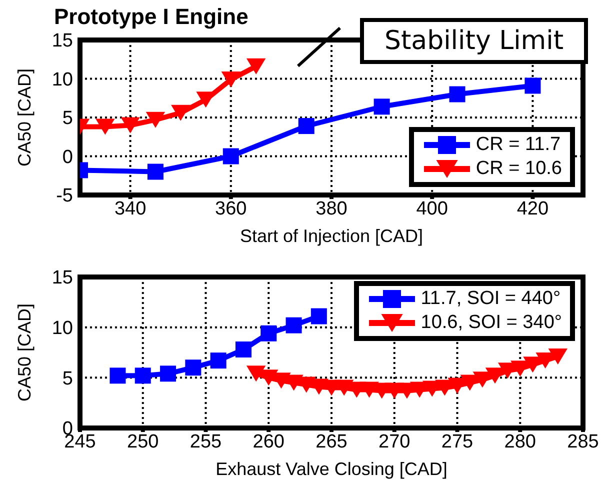  I want to click on x-tick-label: 400, so click(432, 209).